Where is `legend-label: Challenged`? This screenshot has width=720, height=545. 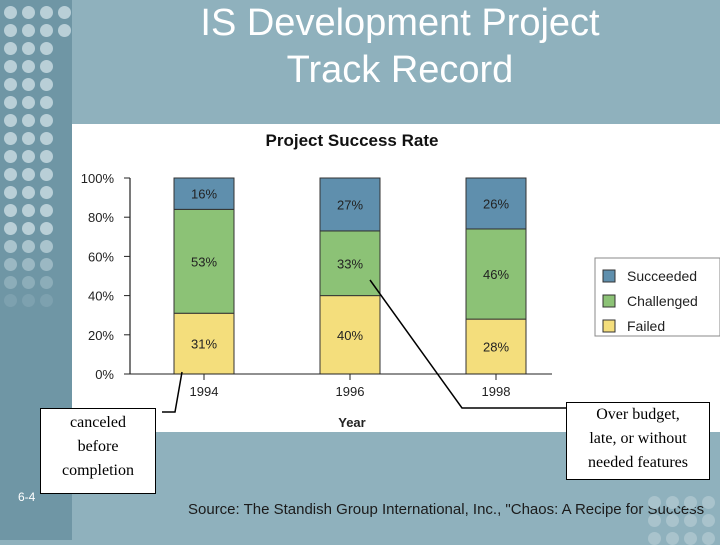 legend-label: Challenged is located at coordinates (662, 301).